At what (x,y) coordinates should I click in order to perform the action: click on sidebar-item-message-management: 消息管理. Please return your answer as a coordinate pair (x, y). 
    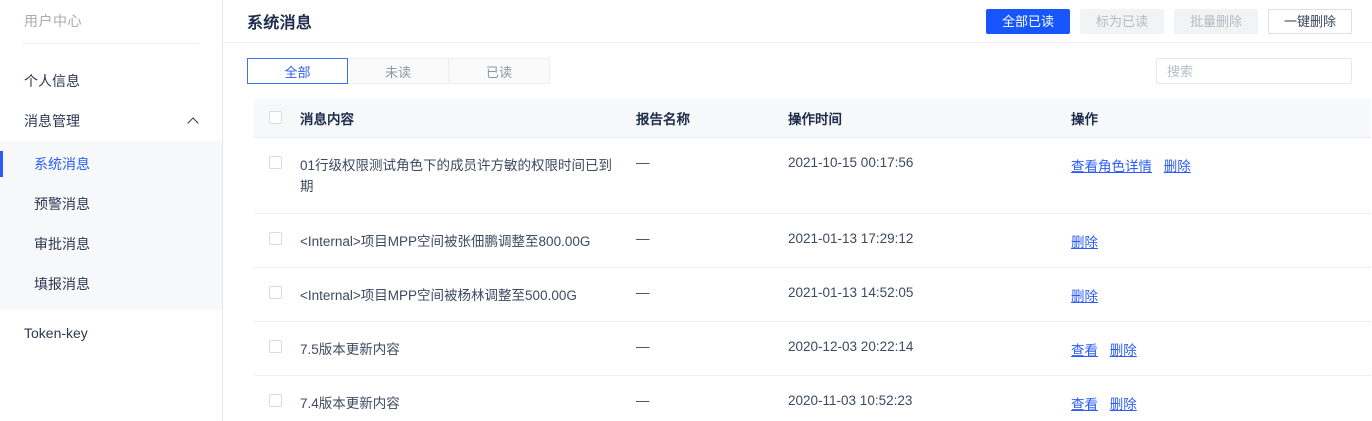
    Looking at the image, I should click on (111, 121).